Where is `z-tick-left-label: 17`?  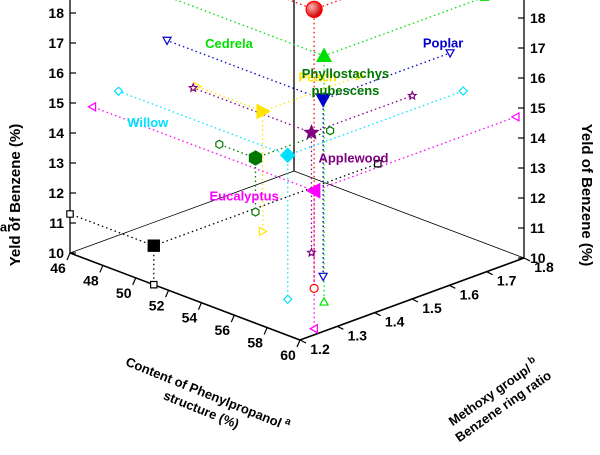
z-tick-left-label: 17 is located at coordinates (56, 43).